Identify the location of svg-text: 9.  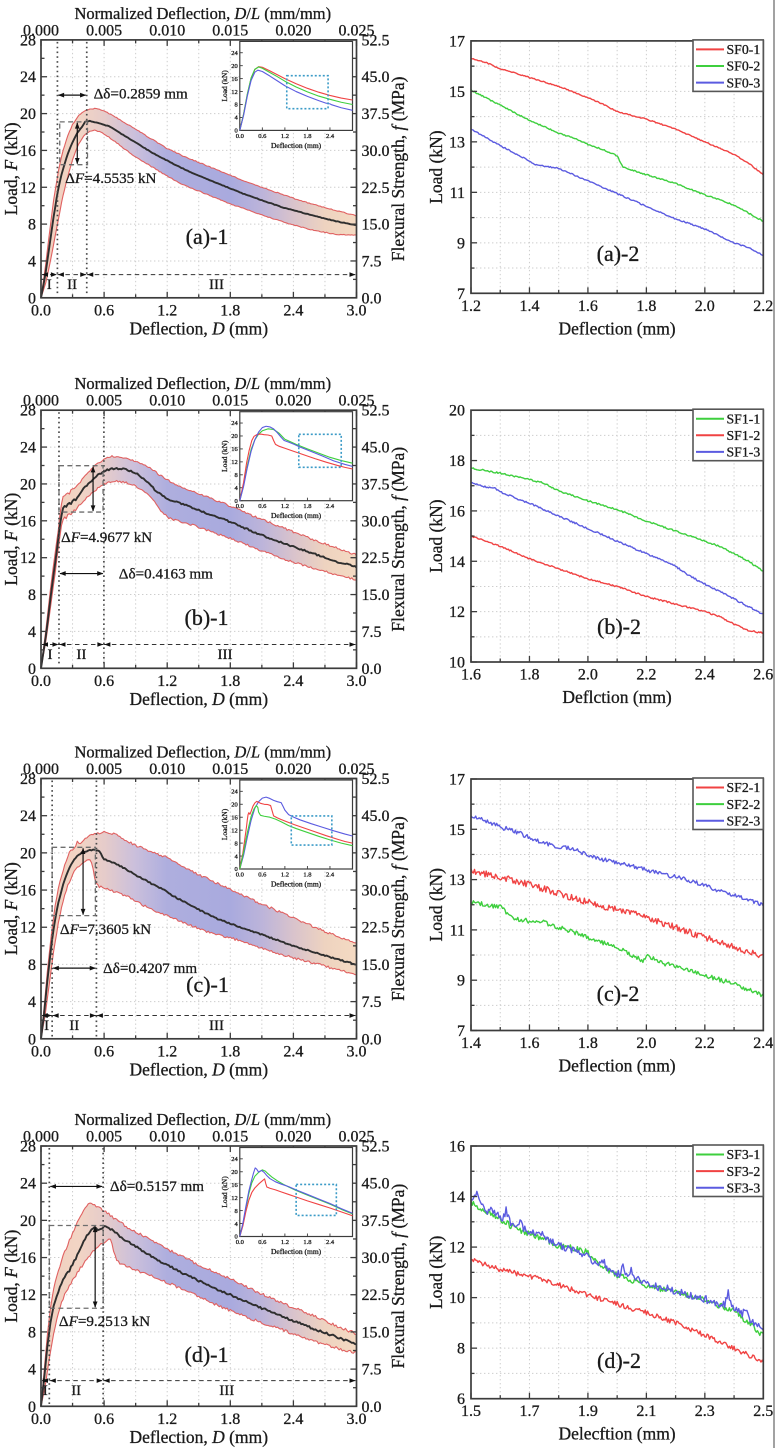
(461, 243).